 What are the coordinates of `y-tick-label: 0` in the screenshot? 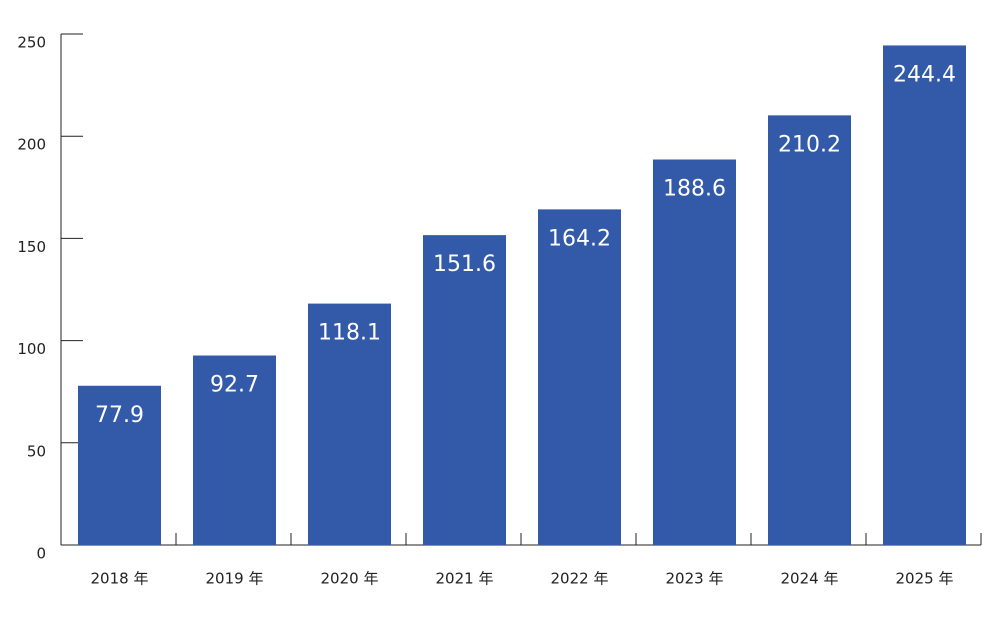 It's located at (41, 554).